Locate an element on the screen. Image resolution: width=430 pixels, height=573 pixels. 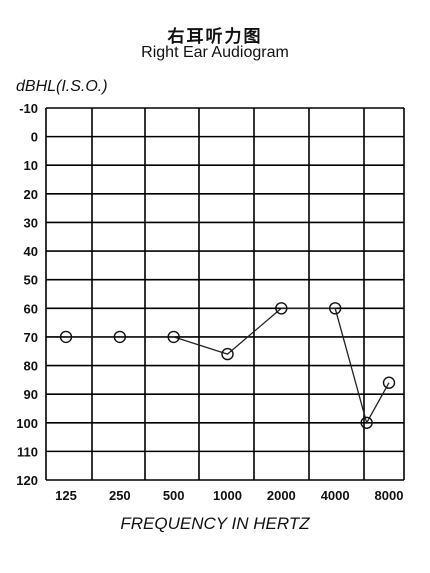
x-tick-label: 4000 is located at coordinates (335, 495).